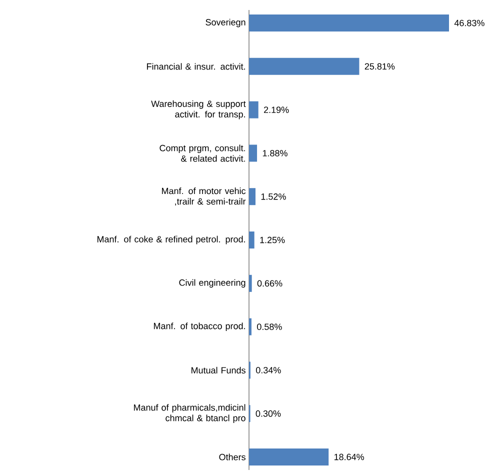 Image resolution: width=498 pixels, height=476 pixels. Describe the element at coordinates (269, 327) in the screenshot. I see `data-label: 0.58%` at that location.